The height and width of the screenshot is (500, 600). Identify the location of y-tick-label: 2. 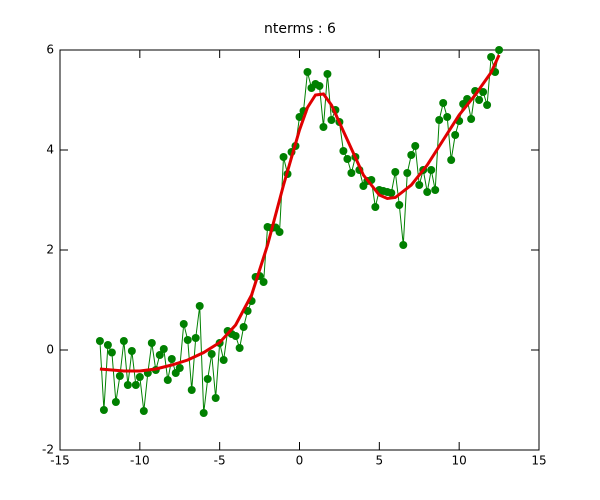
(50, 250).